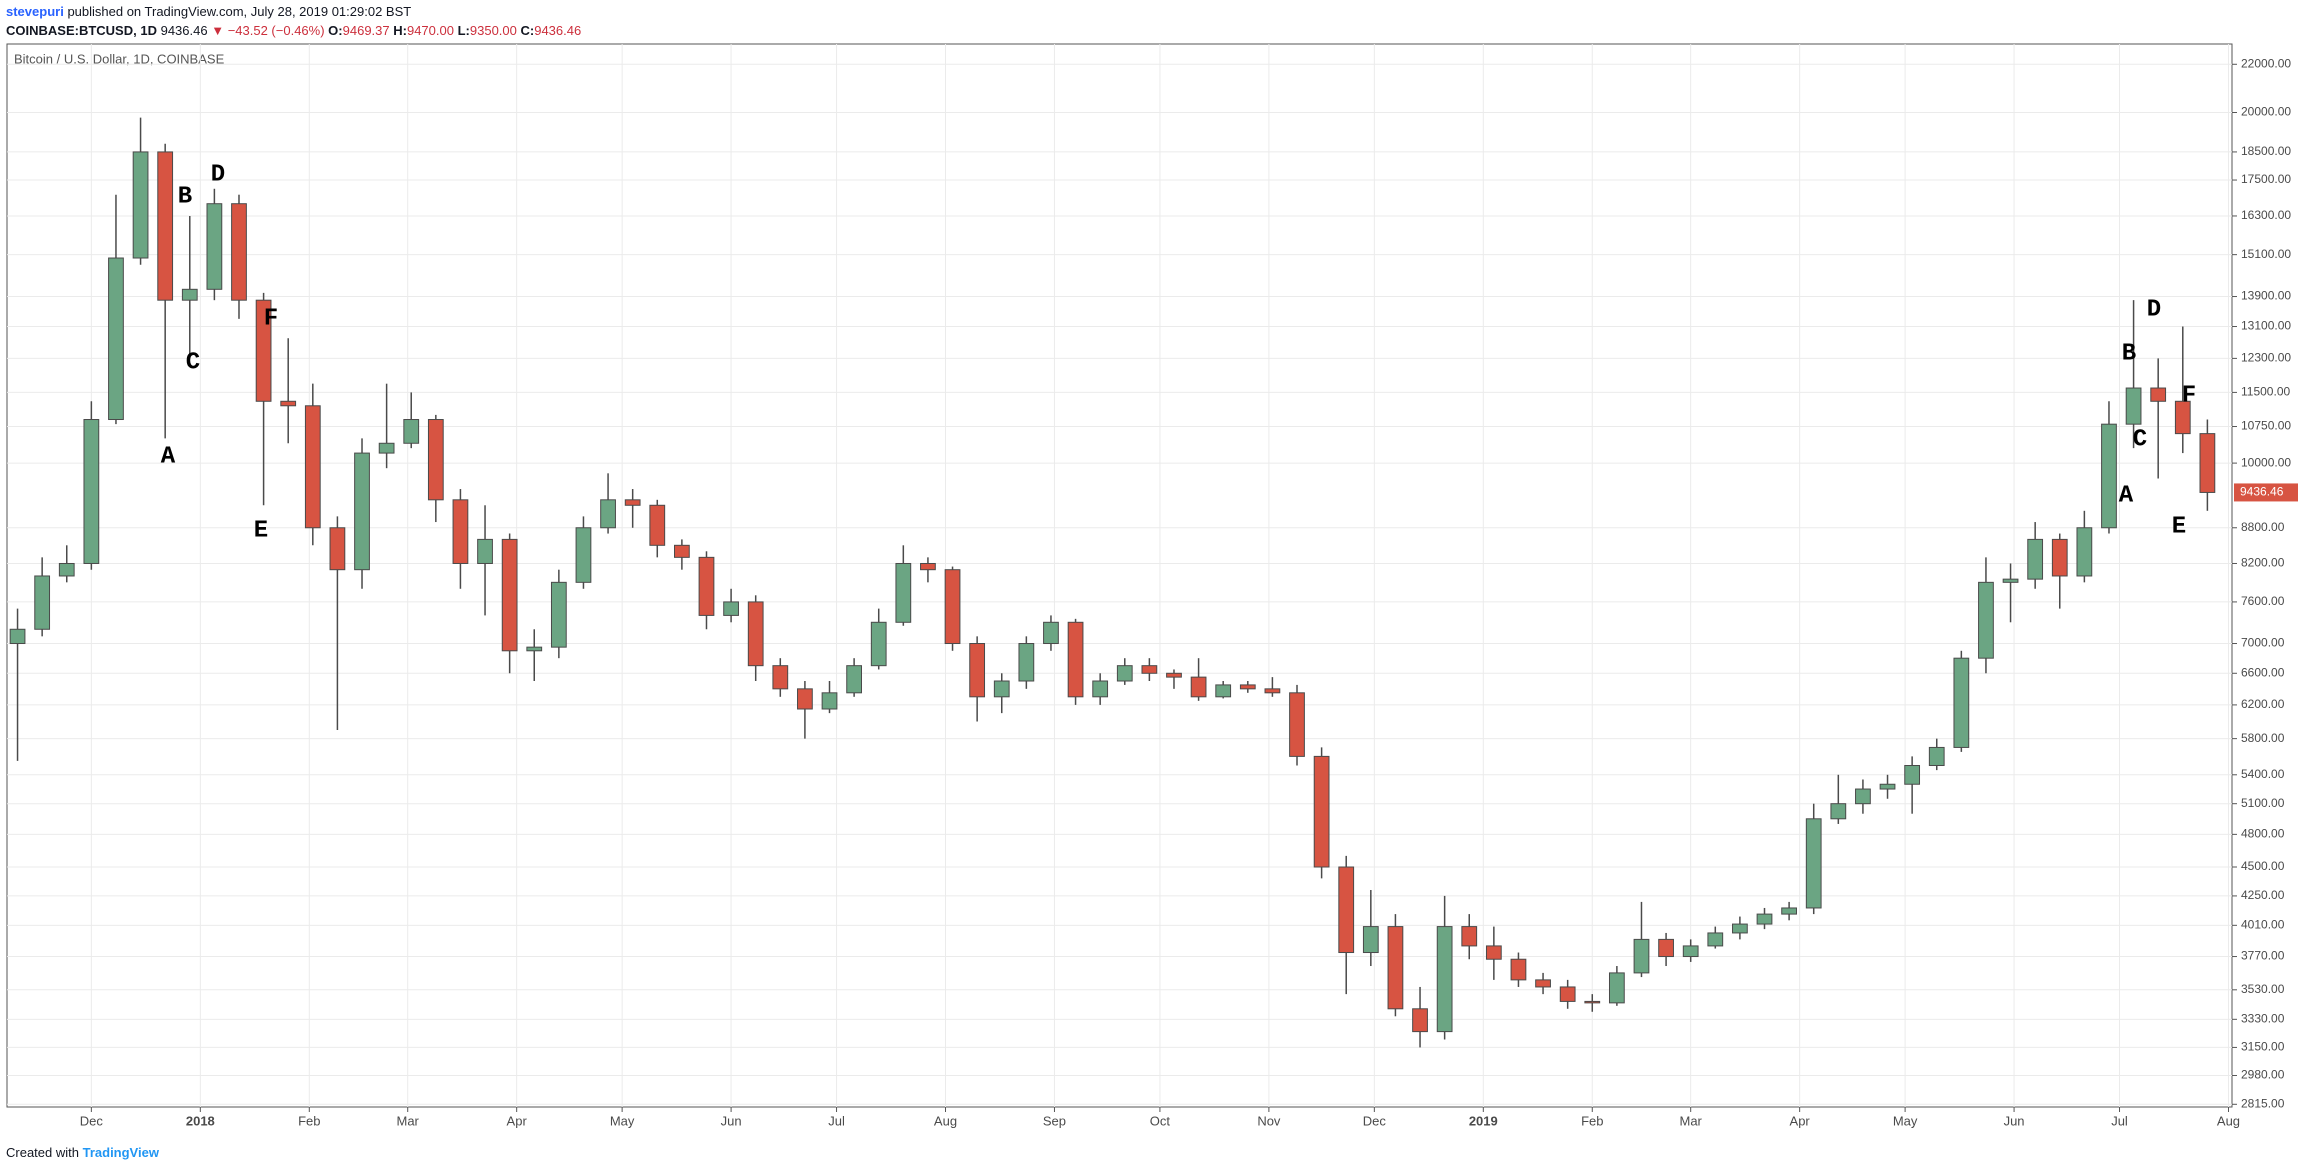 This screenshot has height=1172, width=2308. I want to click on x-tick-label: Aug, so click(945, 1120).